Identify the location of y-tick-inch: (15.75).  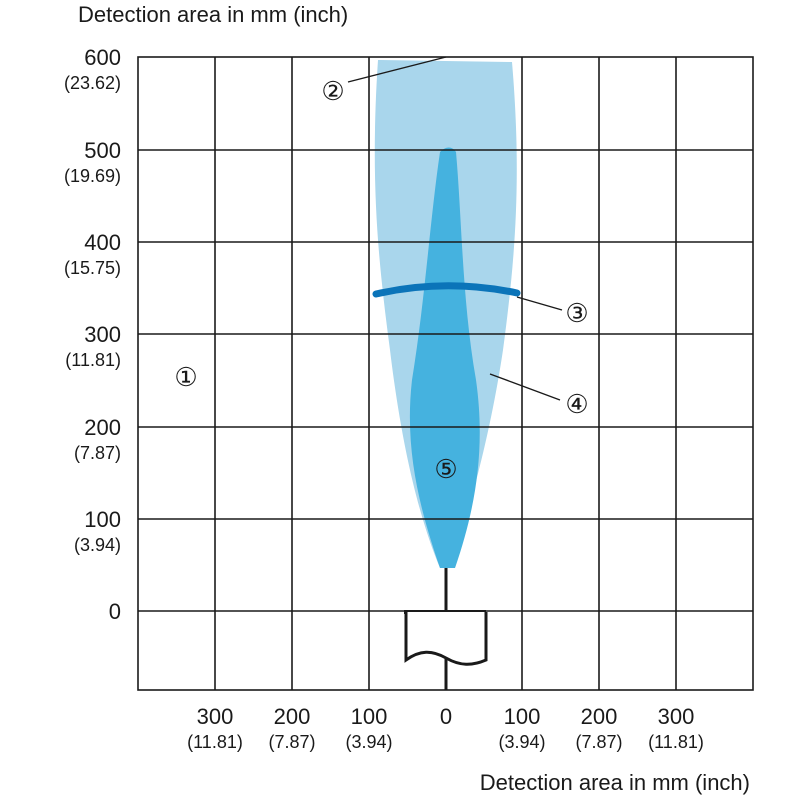
(92, 268).